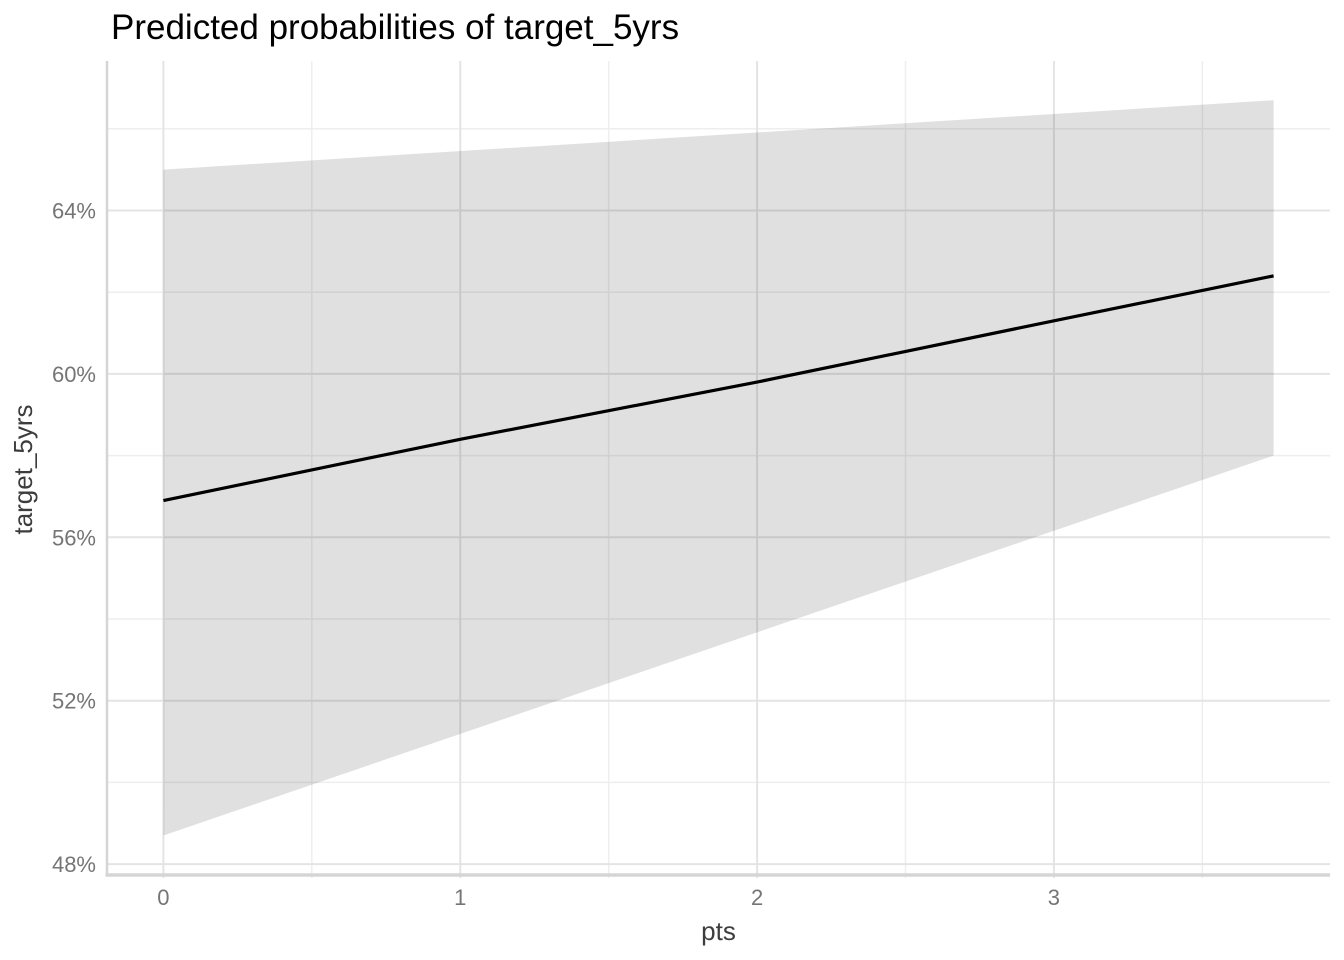  What do you see at coordinates (395, 27) in the screenshot?
I see `chart-title: Predicted probabilities of target_5yrs` at bounding box center [395, 27].